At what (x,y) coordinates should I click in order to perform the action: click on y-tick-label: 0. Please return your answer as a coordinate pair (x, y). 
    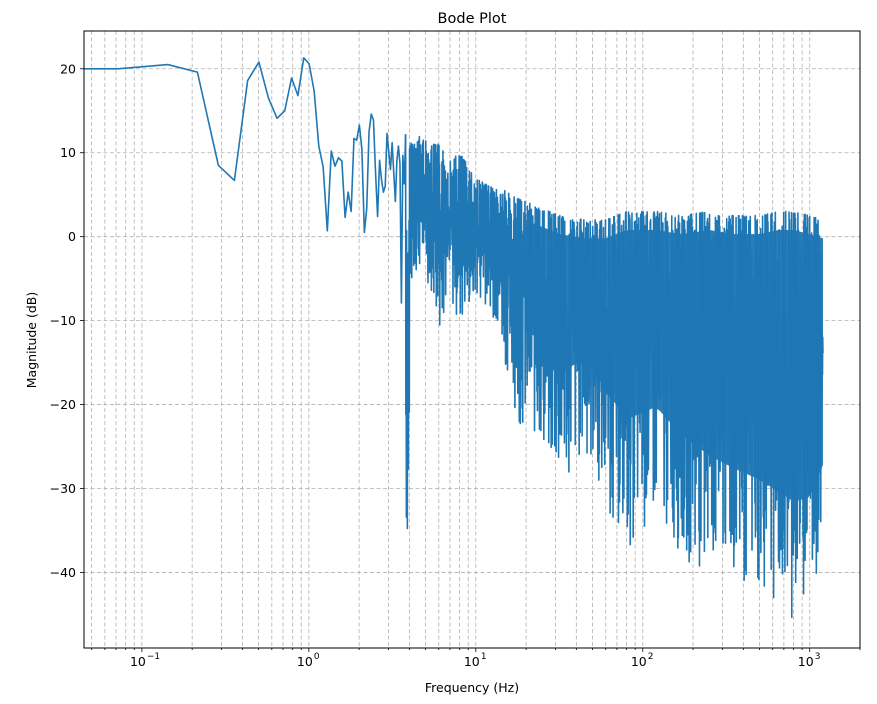
    Looking at the image, I should click on (72, 236).